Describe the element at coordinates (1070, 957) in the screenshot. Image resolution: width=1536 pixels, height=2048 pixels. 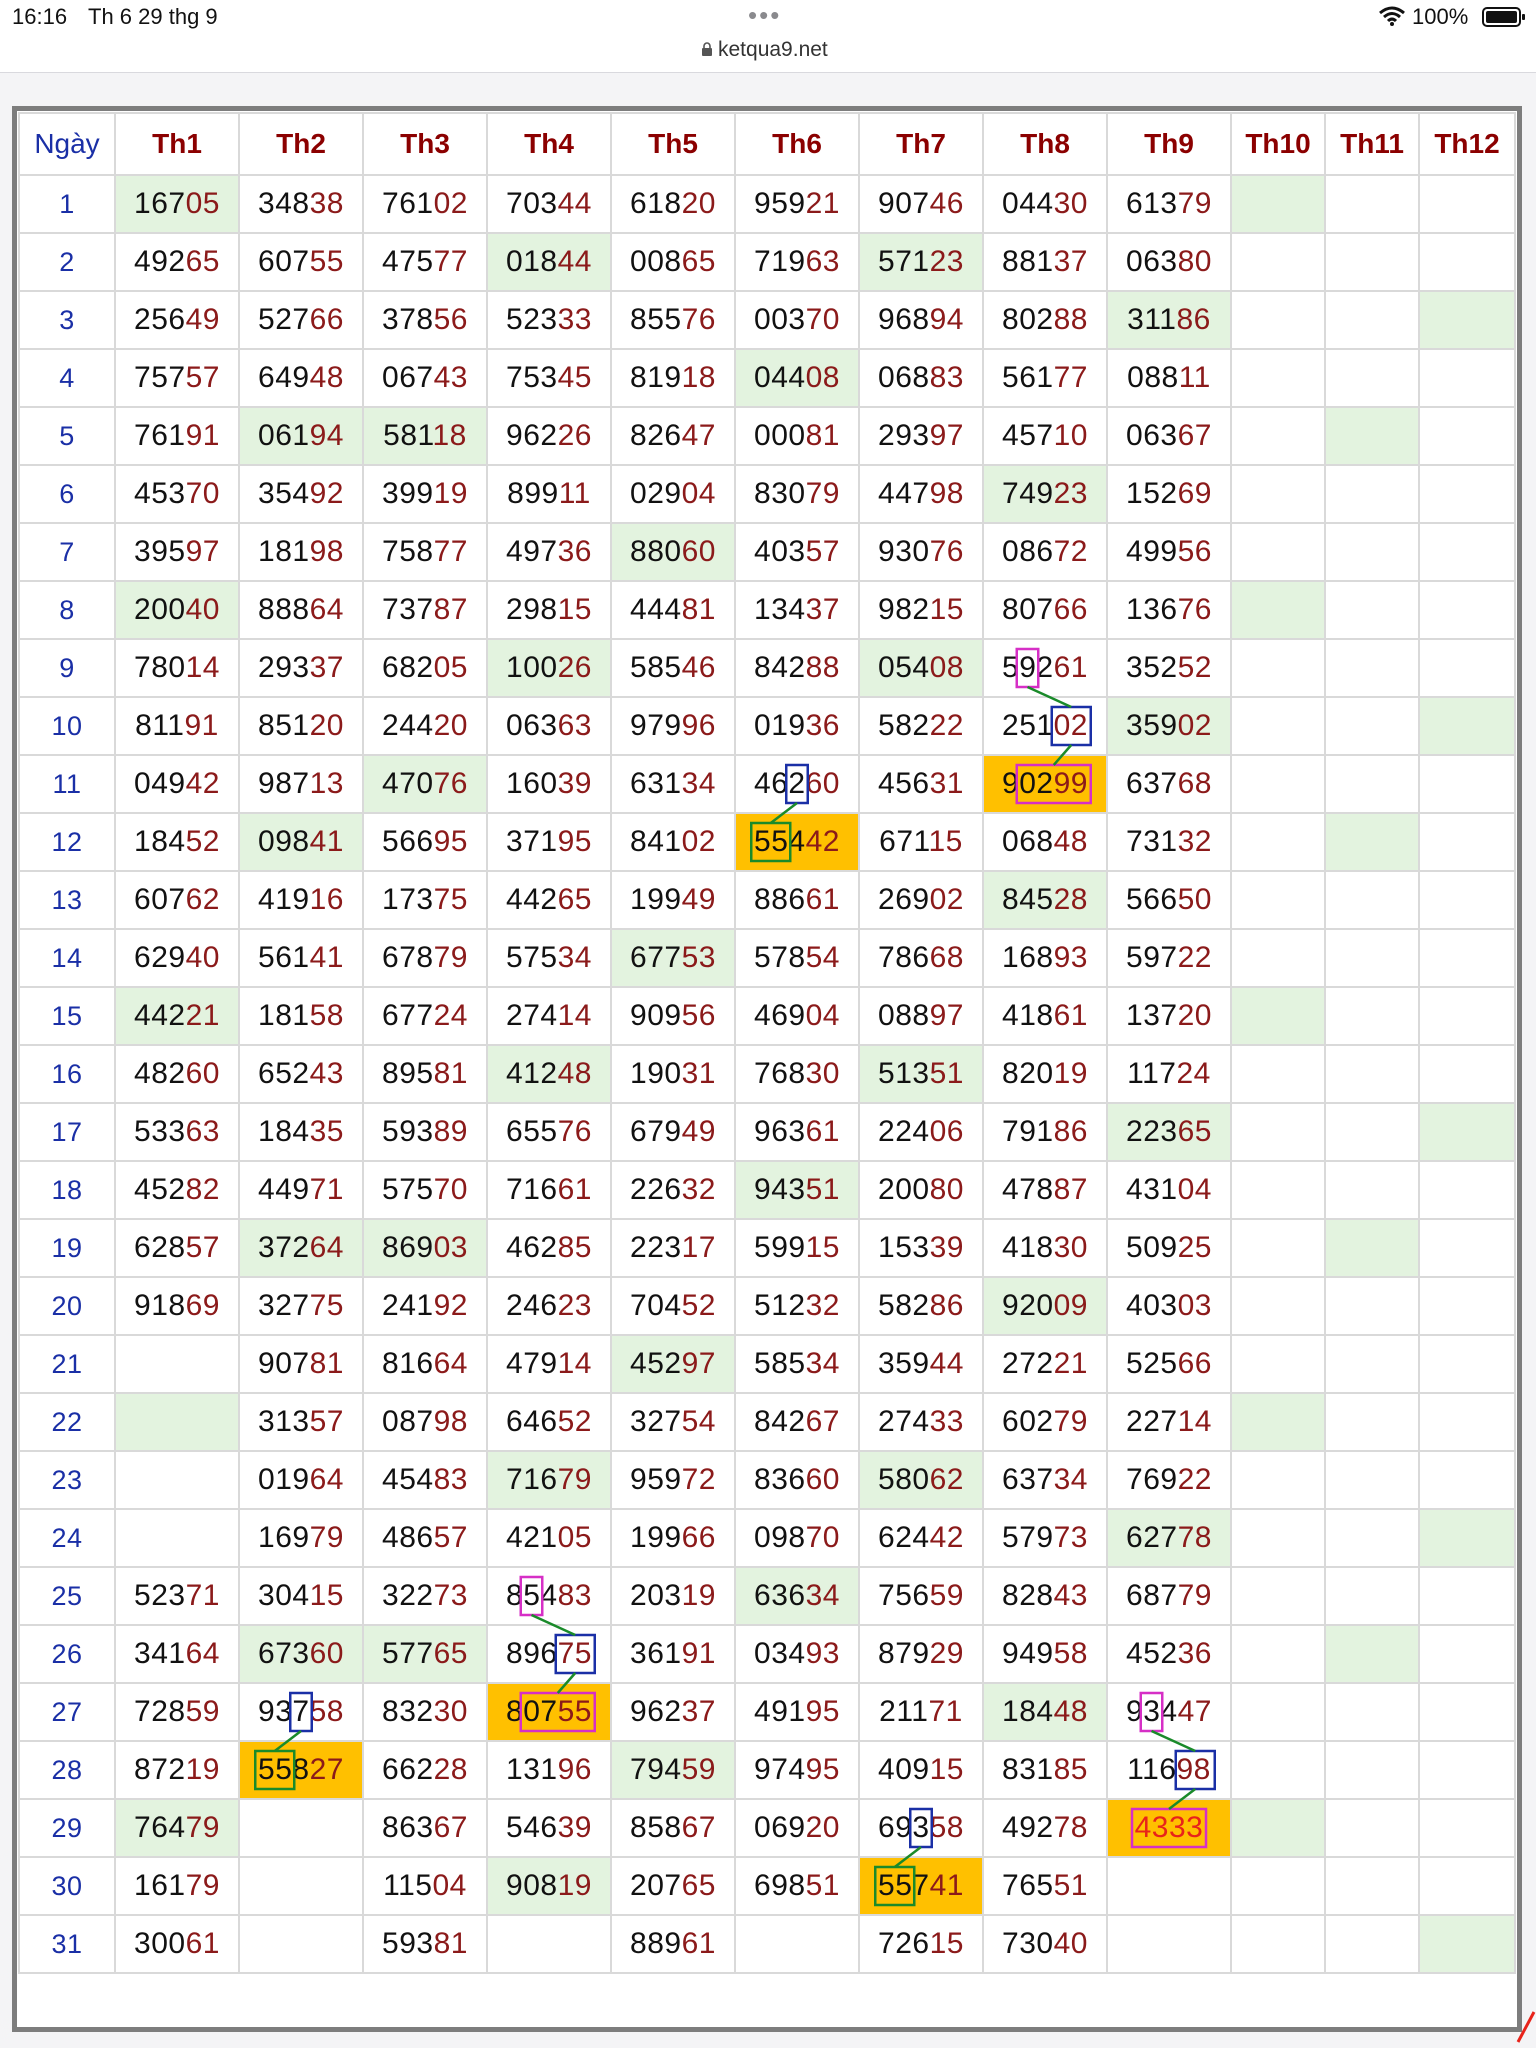
I see `result-tail: 93` at that location.